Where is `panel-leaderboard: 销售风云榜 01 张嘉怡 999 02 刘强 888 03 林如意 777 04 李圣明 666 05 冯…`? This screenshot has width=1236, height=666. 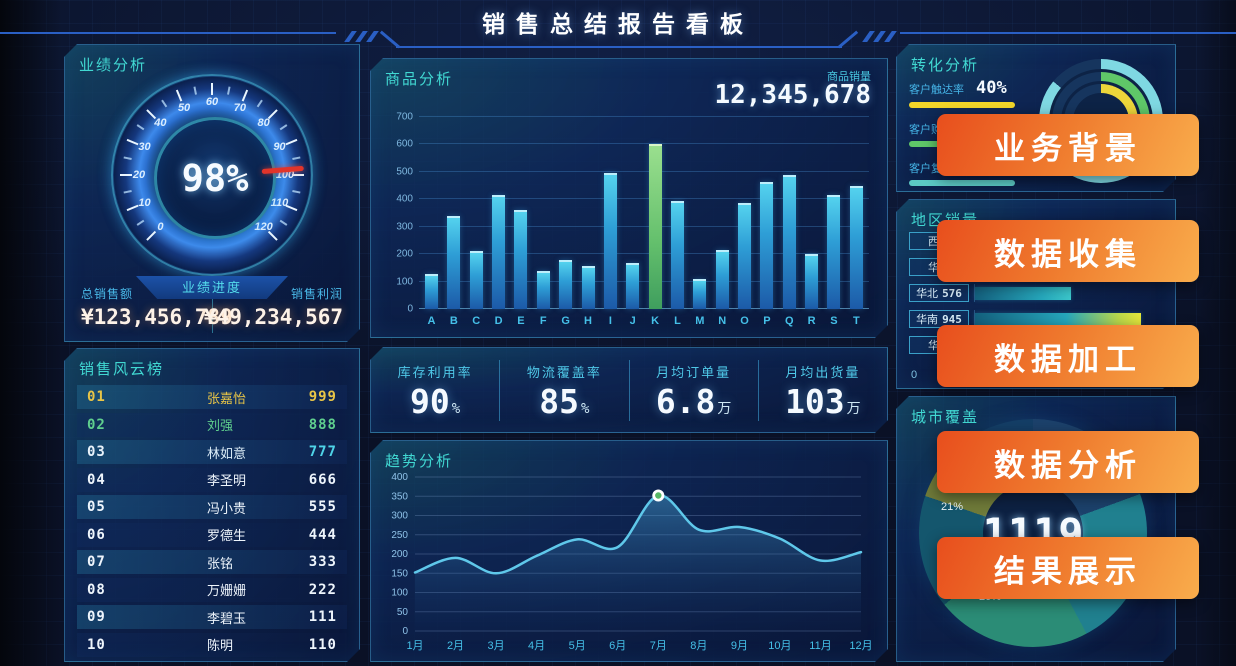
panel-leaderboard: 销售风云榜 01 张嘉怡 999 02 刘强 888 03 林如意 777 04 李圣明 666 05 冯… is located at coordinates (212, 505).